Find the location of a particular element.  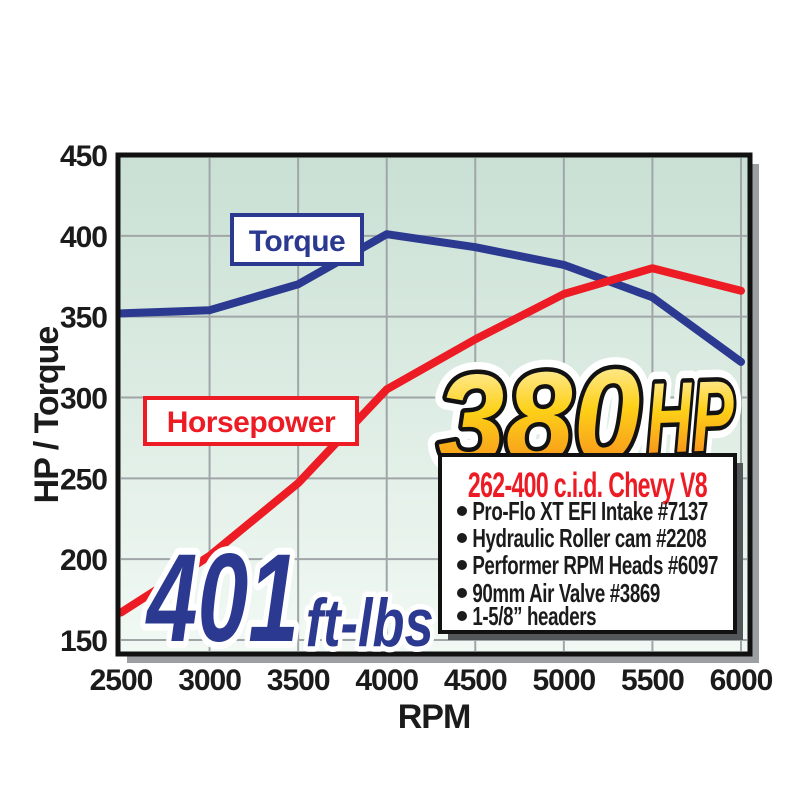

x-tick-label: 3500 is located at coordinates (298, 680).